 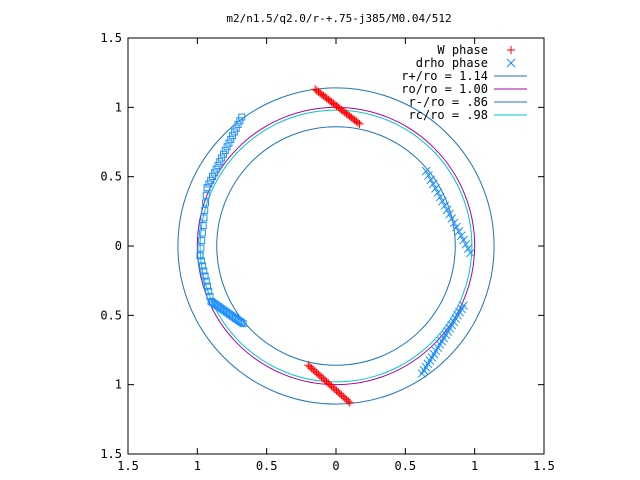 What do you see at coordinates (111, 315) in the screenshot?
I see `y-tick-label-4: 0.5` at bounding box center [111, 315].